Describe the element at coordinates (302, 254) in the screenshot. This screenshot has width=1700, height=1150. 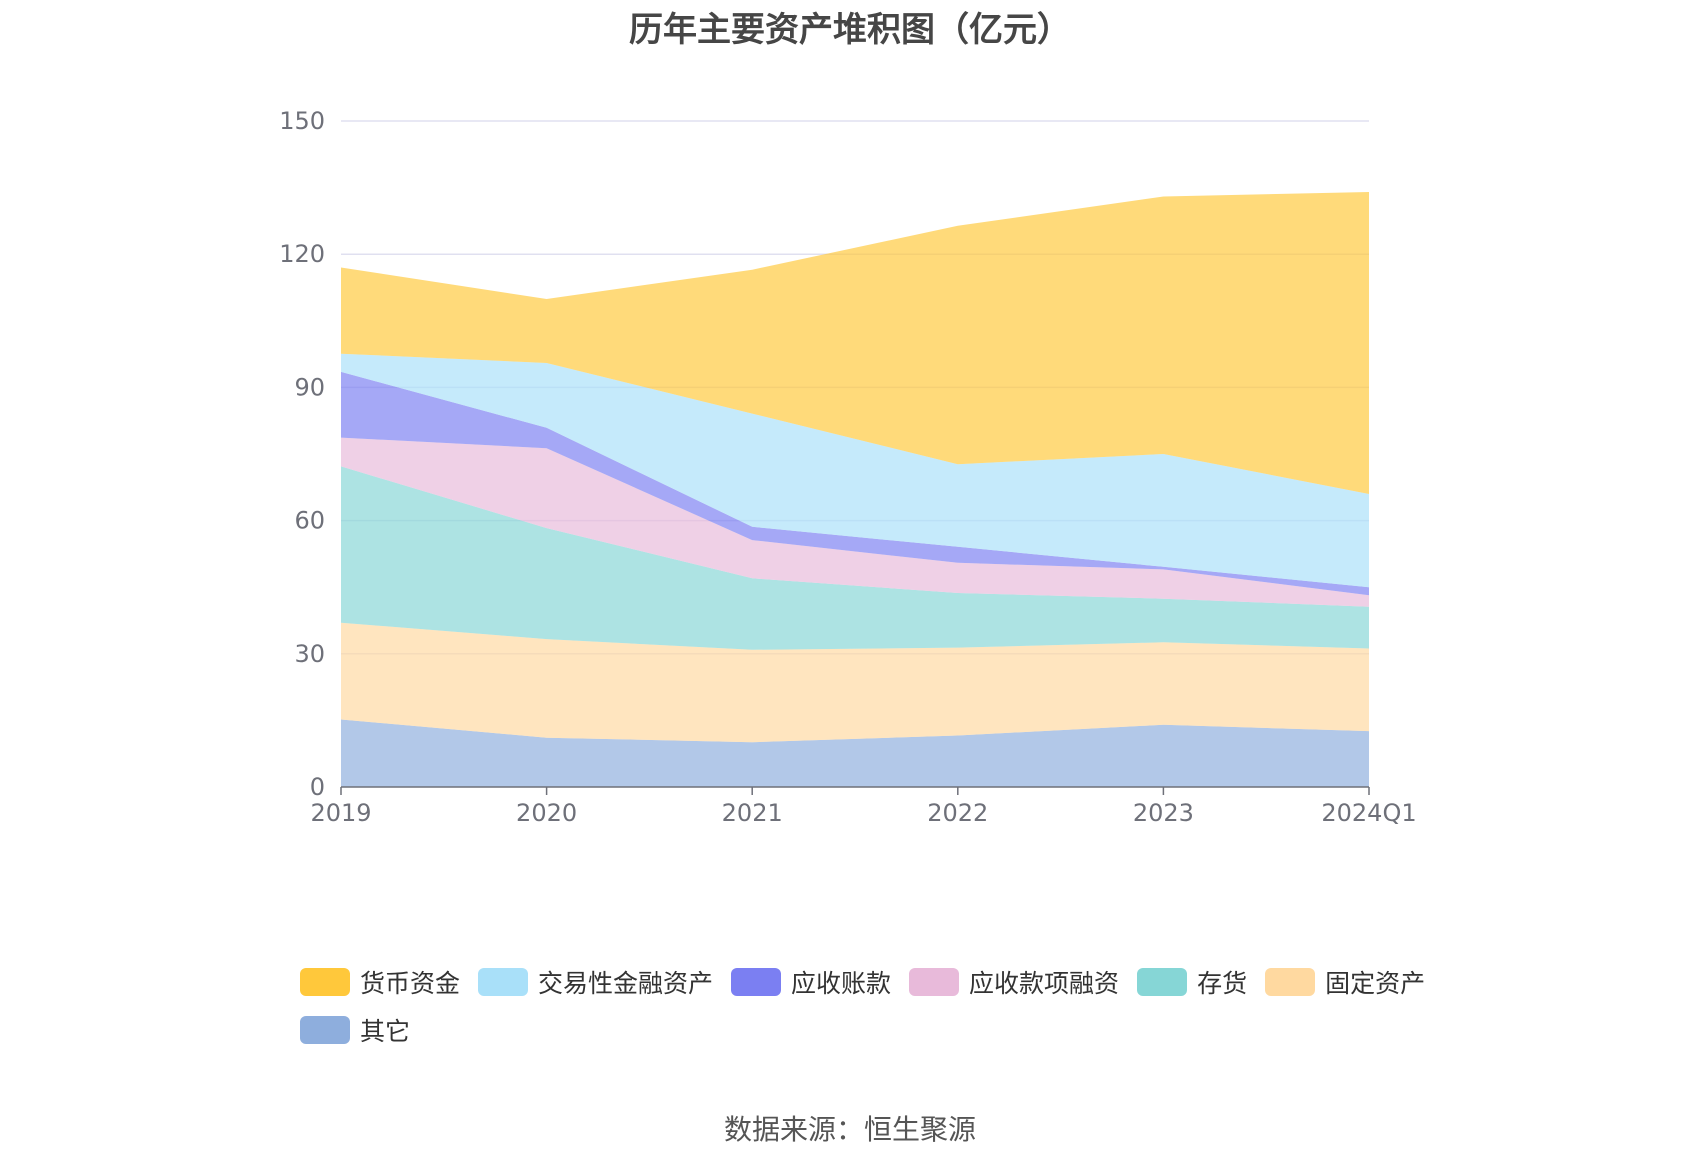
I see `y-tick-label: 120` at that location.